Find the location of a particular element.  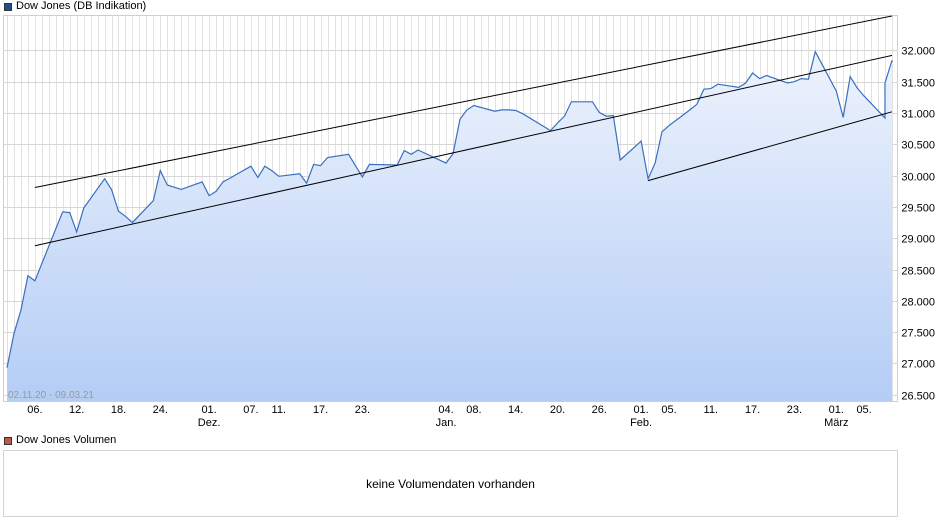

volume-legend-label: Dow Jones Volumen is located at coordinates (66, 440).